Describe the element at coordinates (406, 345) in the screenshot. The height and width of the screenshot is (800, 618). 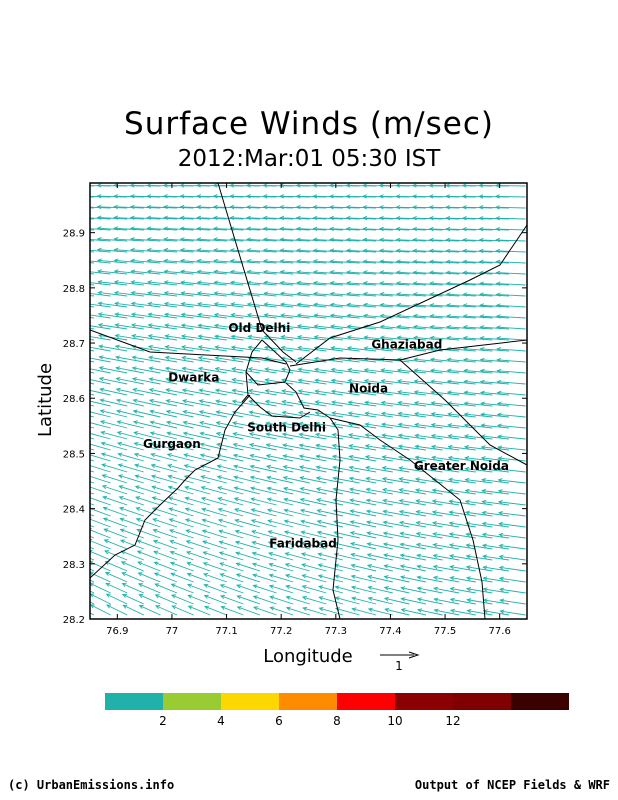
I see `place-label: Ghaziabad` at that location.